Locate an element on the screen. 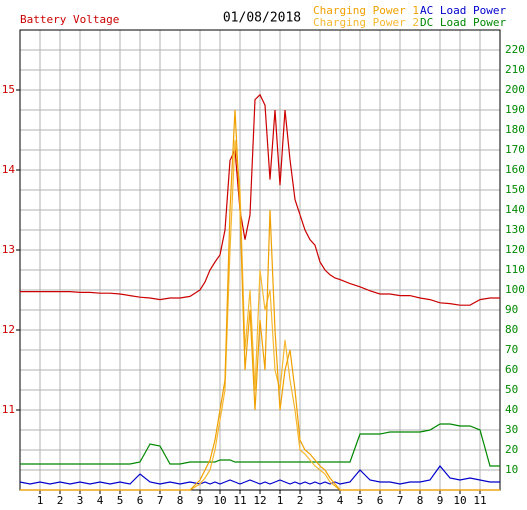 The image size is (527, 510). y2-tick-label: 90 is located at coordinates (511, 309).